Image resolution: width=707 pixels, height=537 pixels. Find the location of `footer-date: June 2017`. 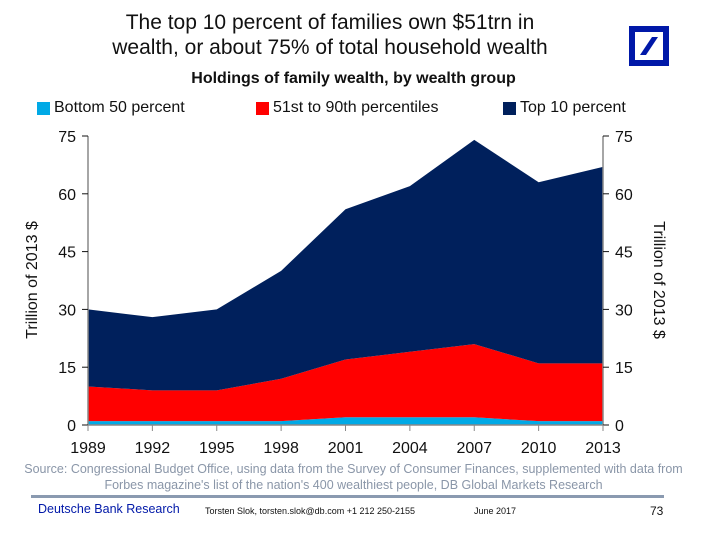

footer-date: June 2017 is located at coordinates (495, 511).